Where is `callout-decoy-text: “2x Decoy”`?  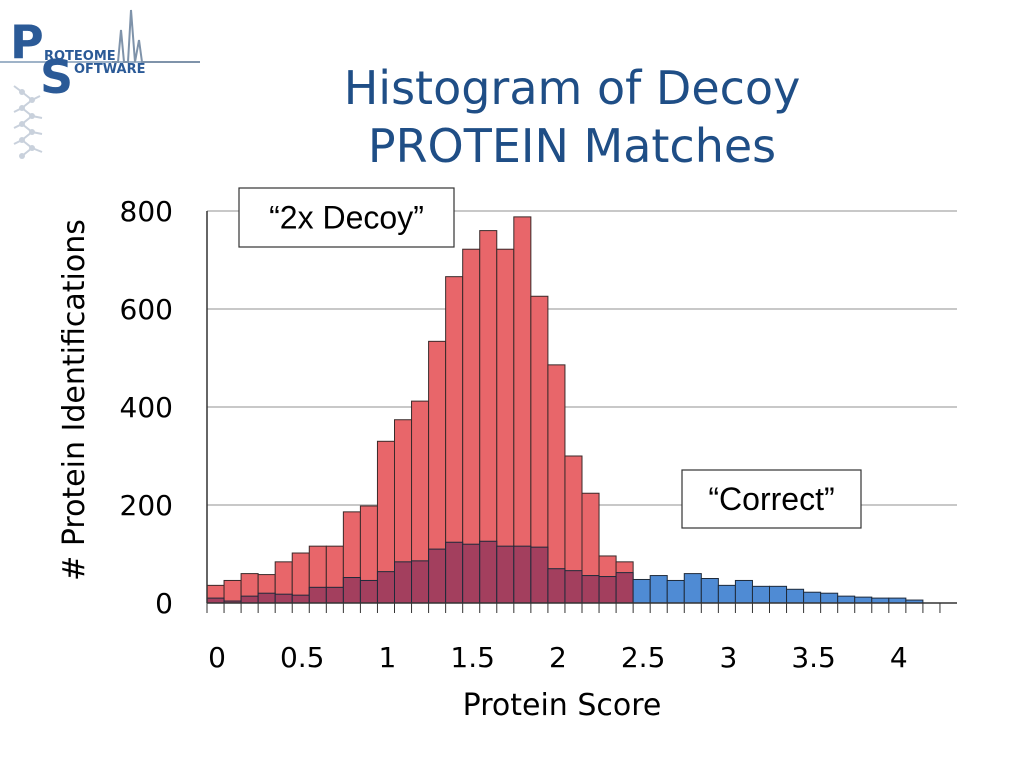
callout-decoy-text: “2x Decoy” is located at coordinates (346, 218).